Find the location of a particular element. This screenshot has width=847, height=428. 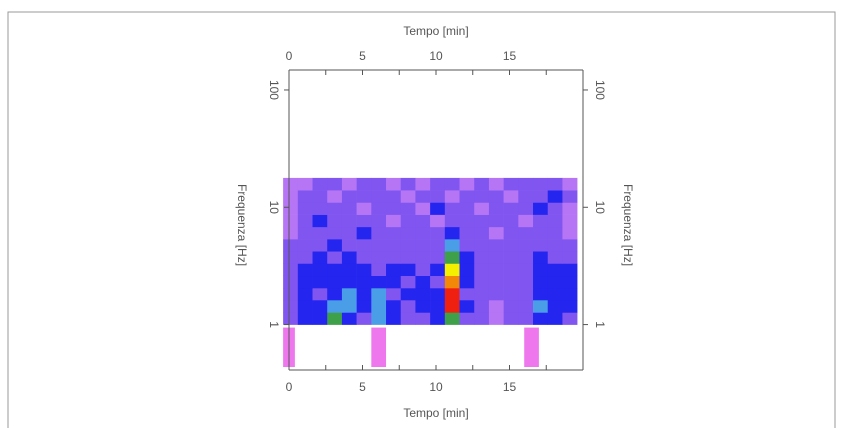

x-axis-title-top: Tempo [min] is located at coordinates (435, 31).